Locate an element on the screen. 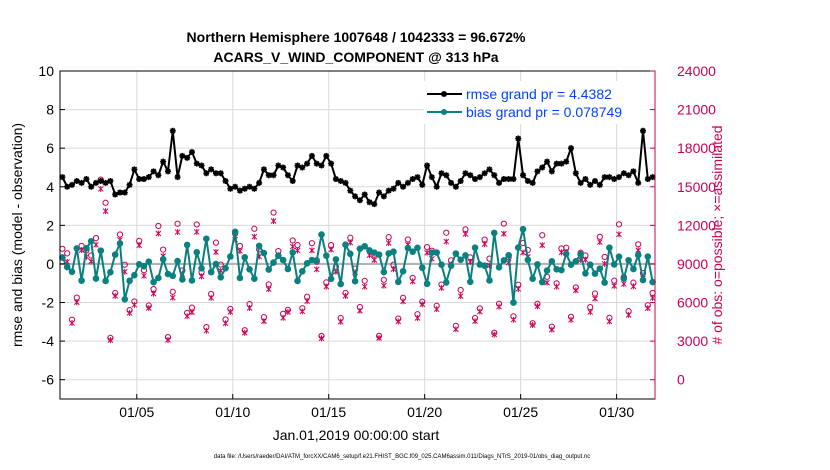 The image size is (830, 470). x-tick-label: 01/20 is located at coordinates (424, 412).